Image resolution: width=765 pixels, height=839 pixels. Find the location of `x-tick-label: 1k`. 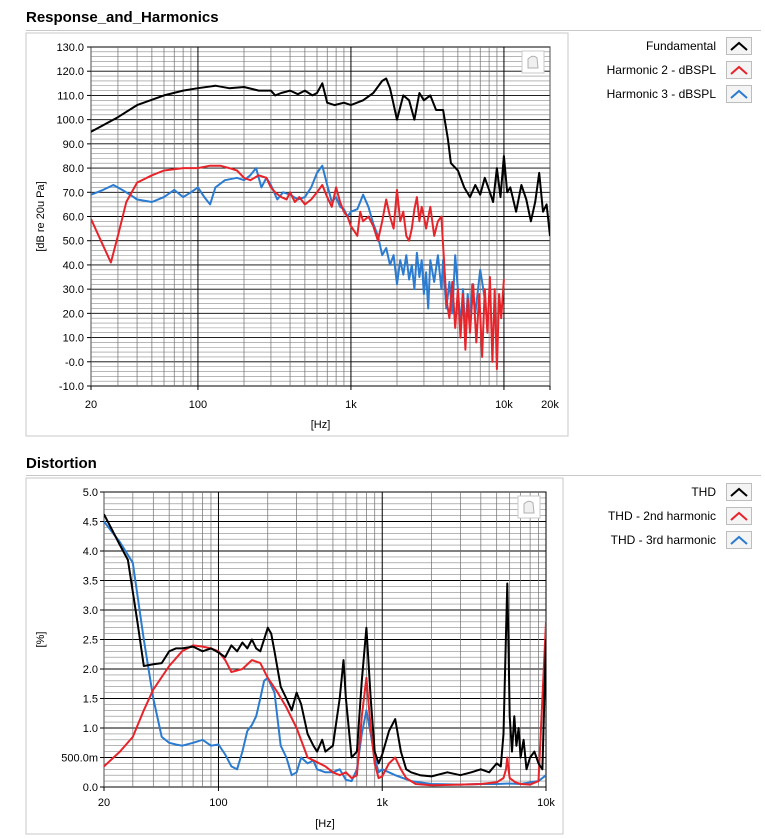

x-tick-label: 1k is located at coordinates (351, 405).